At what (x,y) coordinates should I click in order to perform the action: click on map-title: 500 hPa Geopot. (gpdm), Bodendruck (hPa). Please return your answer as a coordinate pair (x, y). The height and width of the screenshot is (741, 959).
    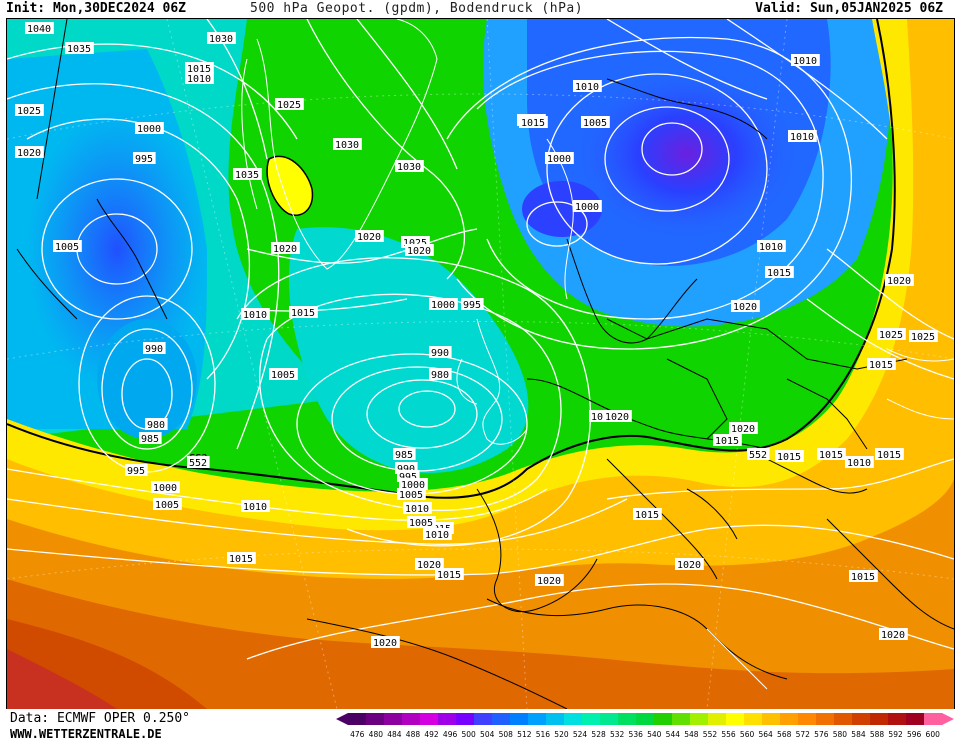
    Looking at the image, I should click on (417, 8).